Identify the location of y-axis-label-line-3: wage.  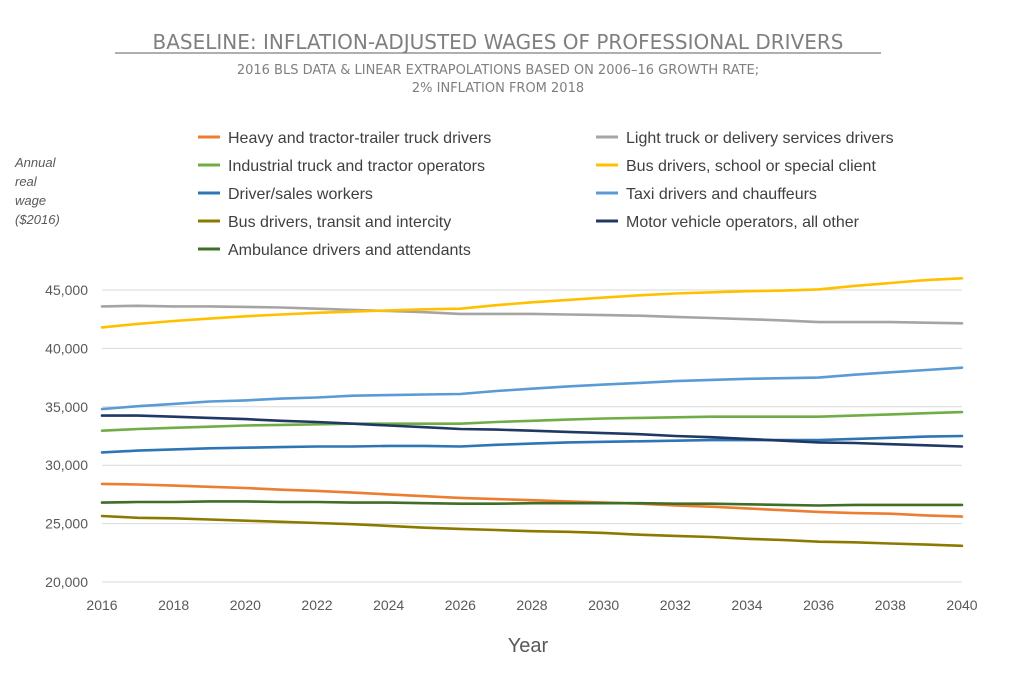
(30, 200).